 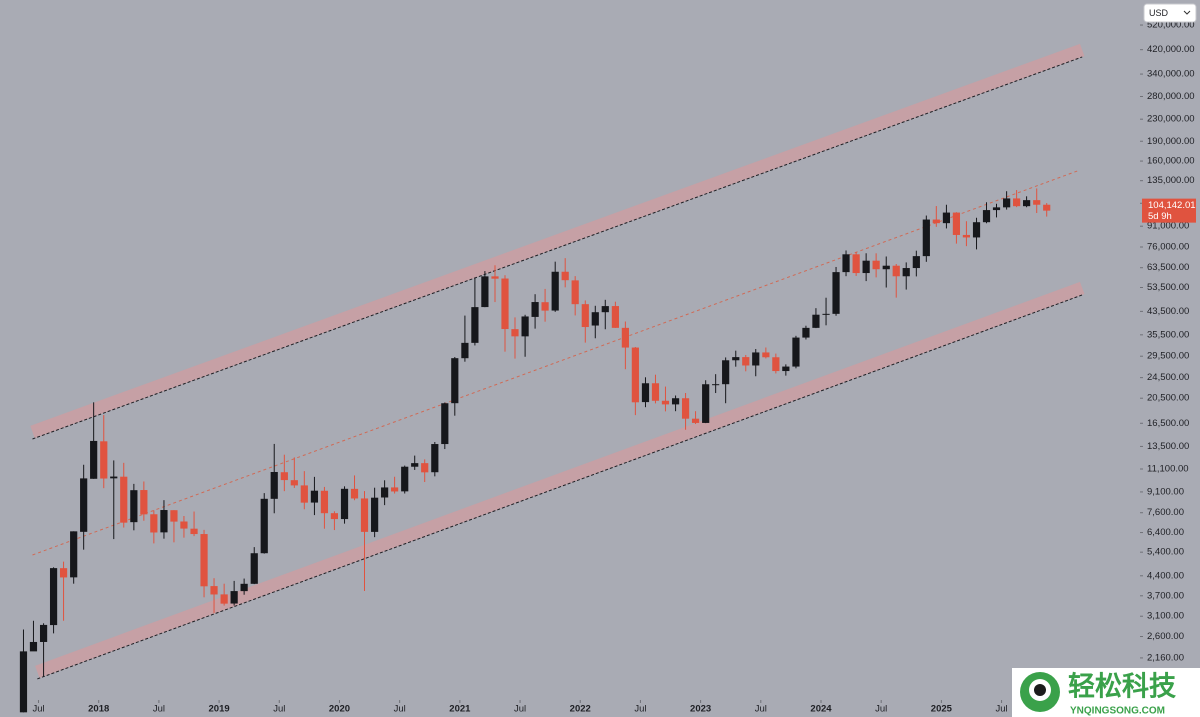 I want to click on y-tick-label: 5,400.00, so click(x=1165, y=552).